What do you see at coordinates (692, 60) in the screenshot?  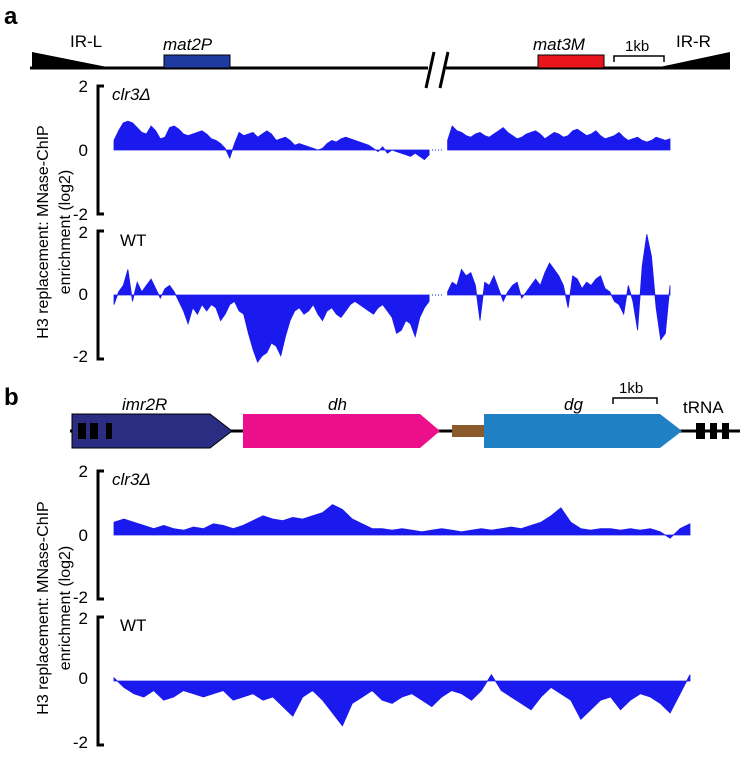 I see `ir-right-arrowhead` at bounding box center [692, 60].